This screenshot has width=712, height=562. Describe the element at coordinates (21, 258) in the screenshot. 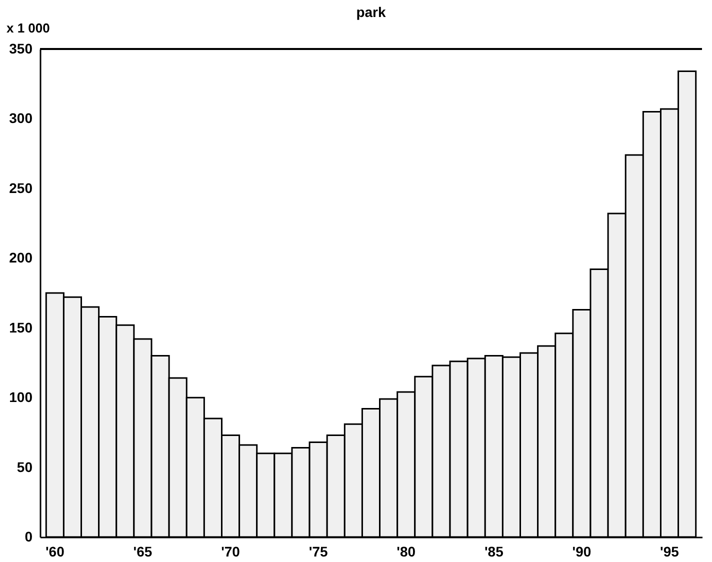

I see `y-tick-label: 200` at that location.